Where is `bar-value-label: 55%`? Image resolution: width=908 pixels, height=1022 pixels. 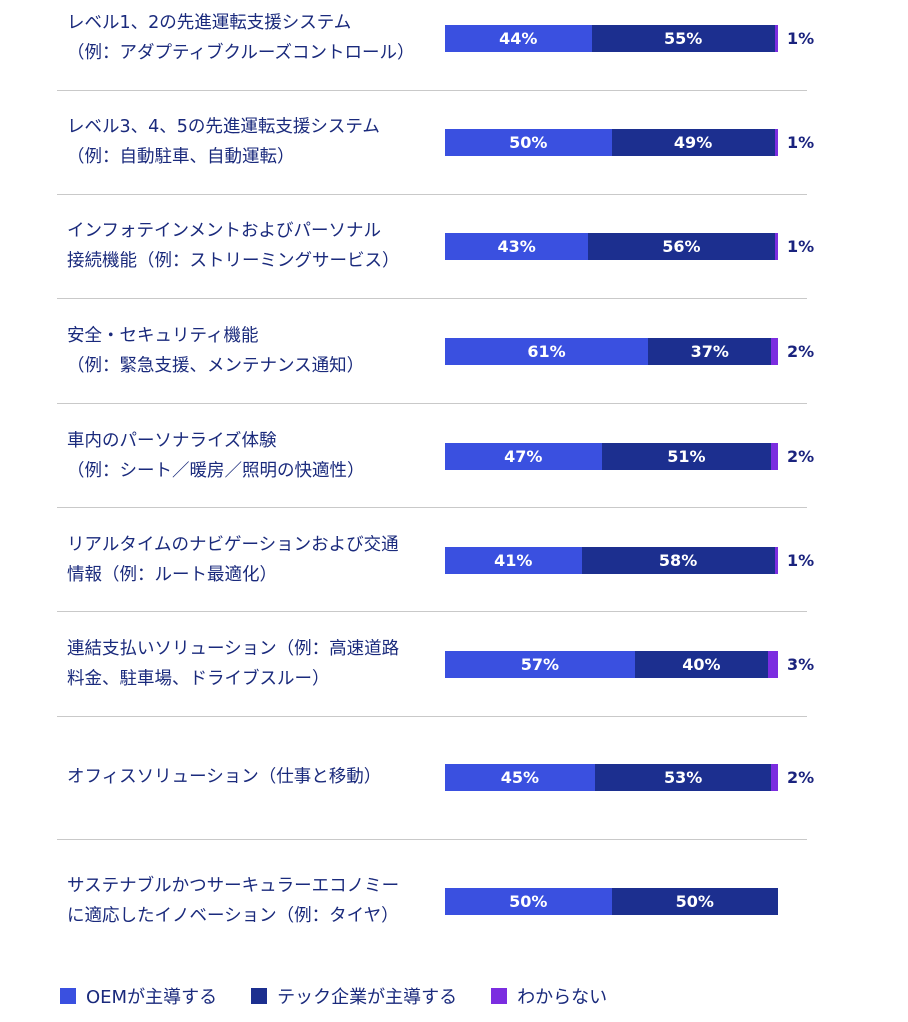 bar-value-label: 55% is located at coordinates (683, 38).